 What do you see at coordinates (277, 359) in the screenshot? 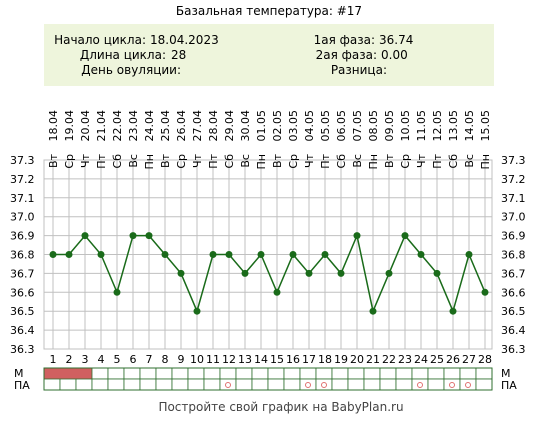
I see `day-number-label: 15` at bounding box center [277, 359].